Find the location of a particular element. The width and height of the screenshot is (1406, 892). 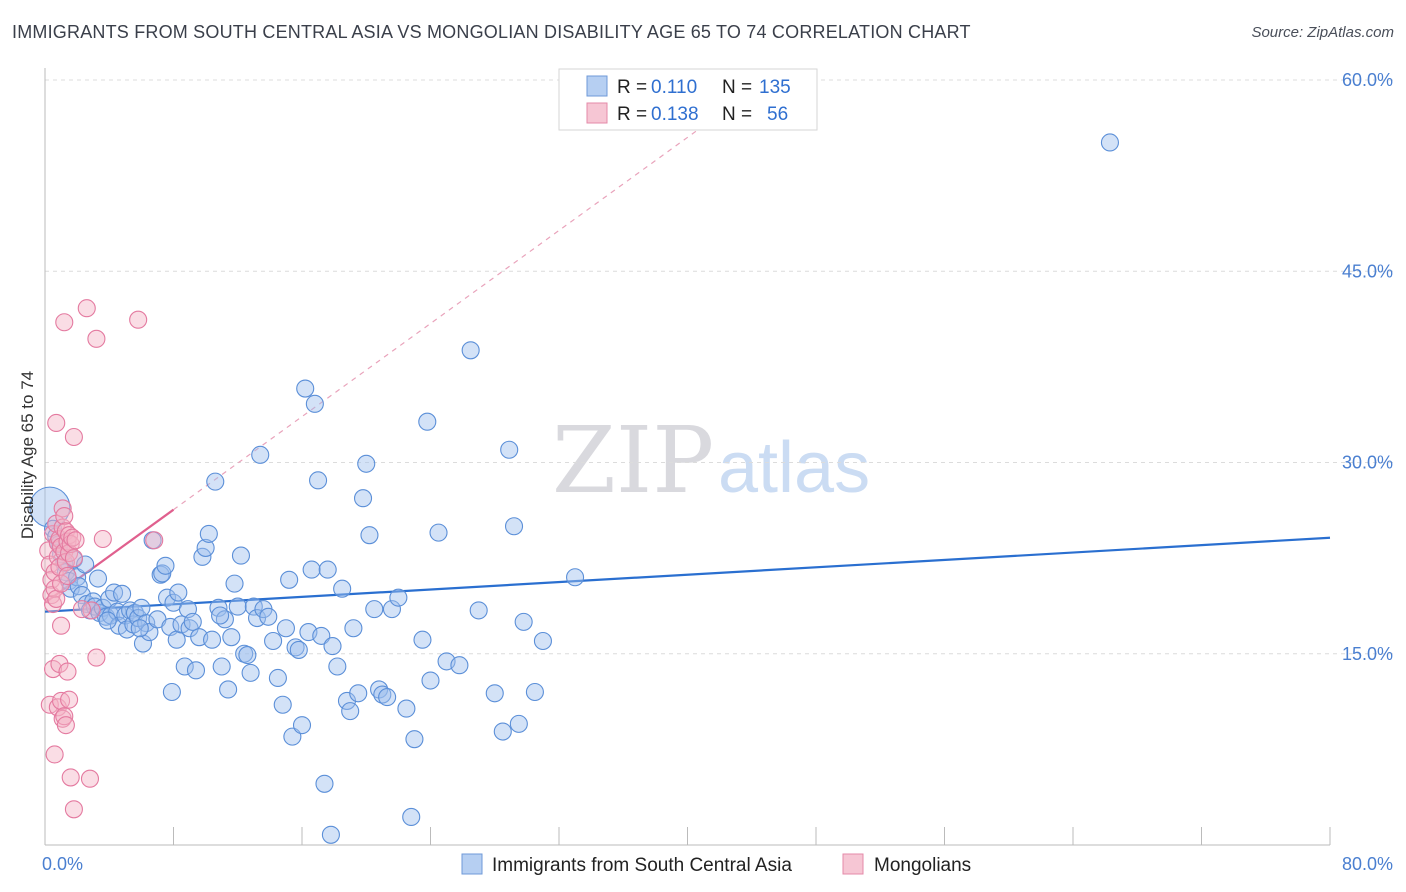

watermark-zip: ZIP is located at coordinates (633, 460).